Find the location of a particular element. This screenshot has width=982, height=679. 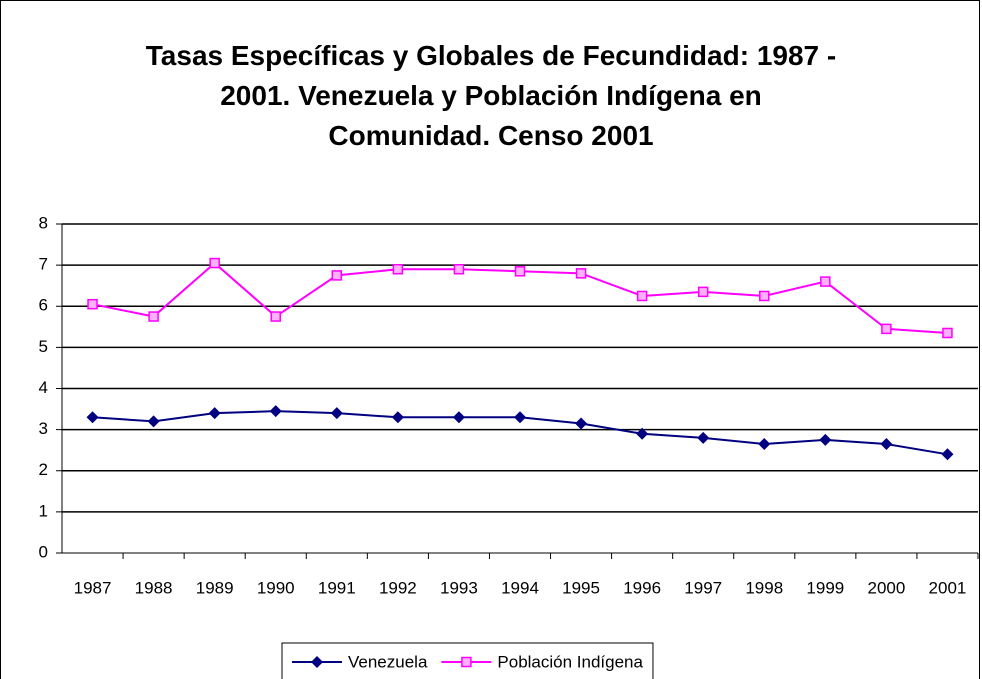

legend: Venezuela Población Indígena is located at coordinates (467, 660).